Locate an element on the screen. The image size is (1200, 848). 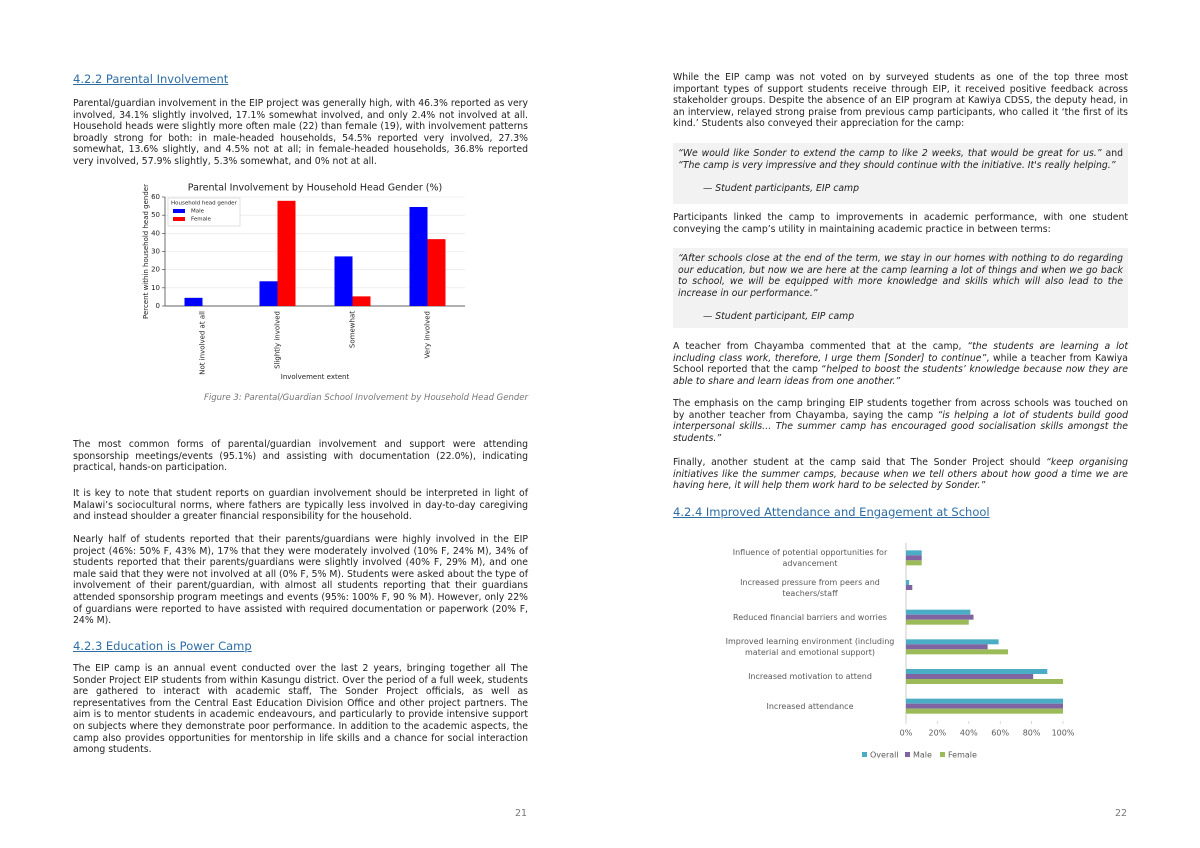
y-tick-label: Increased motivation to attend is located at coordinates (810, 676).